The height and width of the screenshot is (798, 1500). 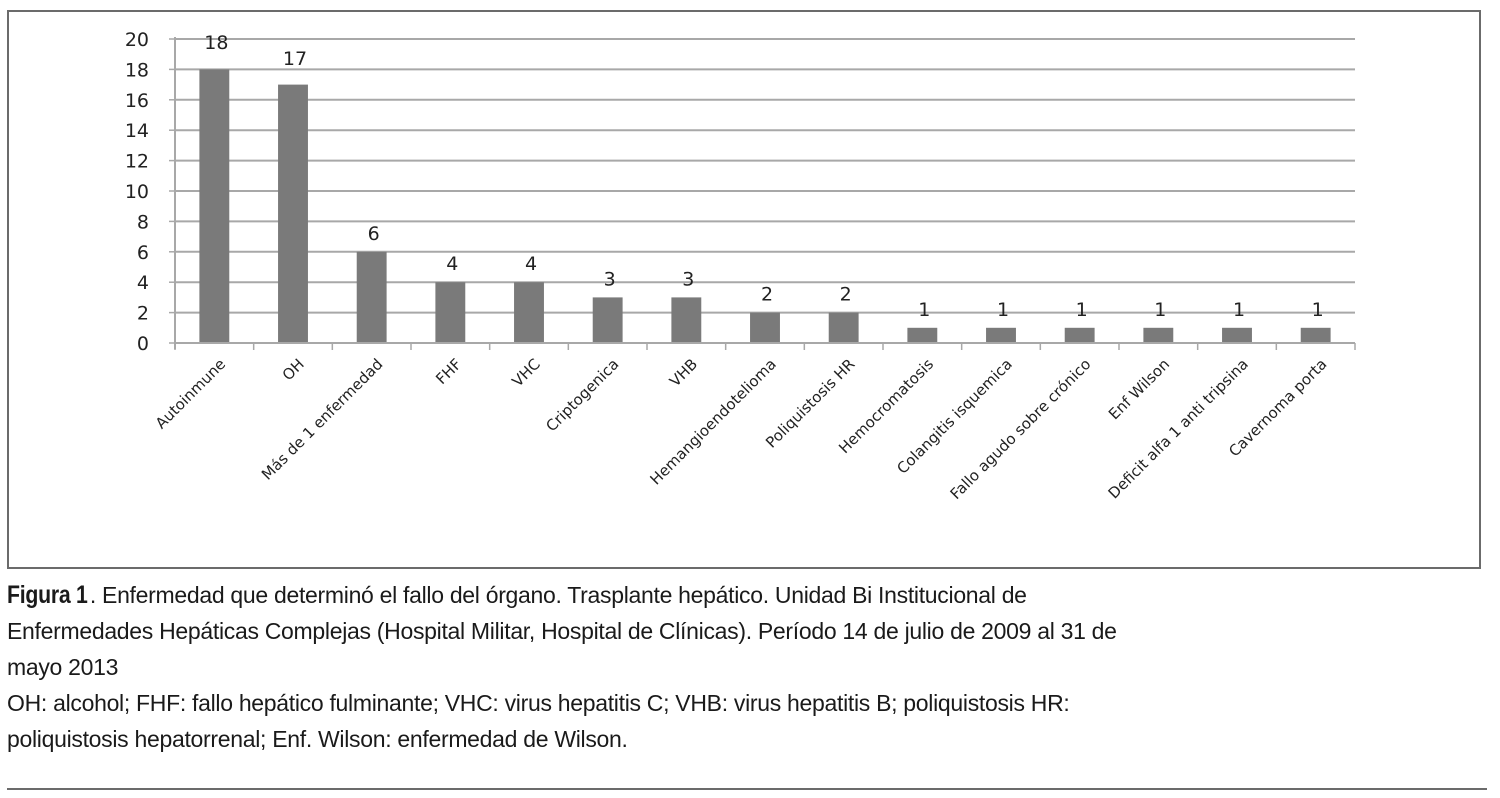 What do you see at coordinates (525, 372) in the screenshot?
I see `x-category-label: VHC` at bounding box center [525, 372].